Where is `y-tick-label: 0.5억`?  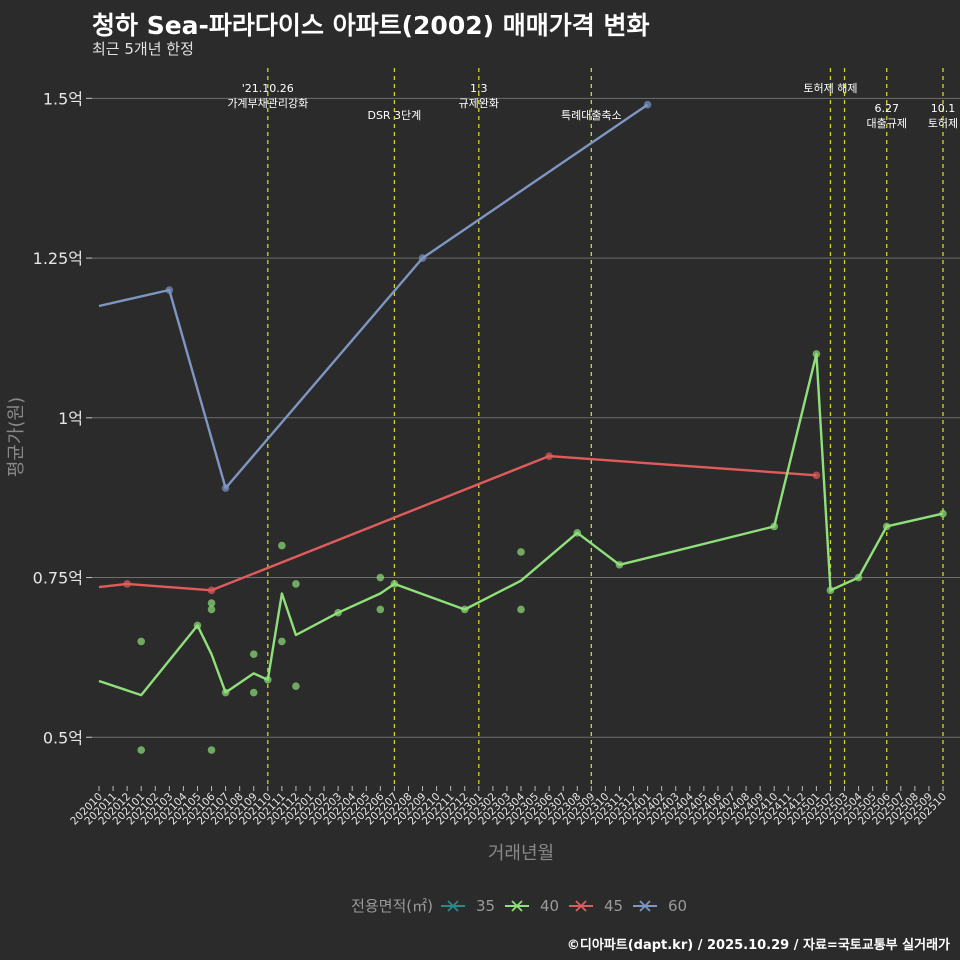 y-tick-label: 0.5억 is located at coordinates (63, 737).